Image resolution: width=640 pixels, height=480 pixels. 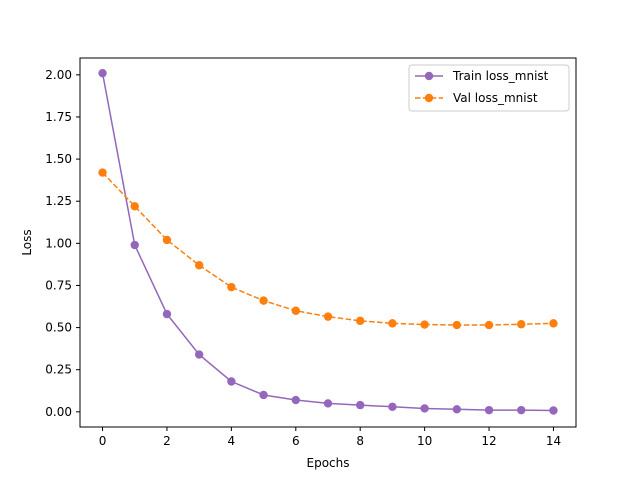 I want to click on x-axis-label: Epochs, so click(x=328, y=463).